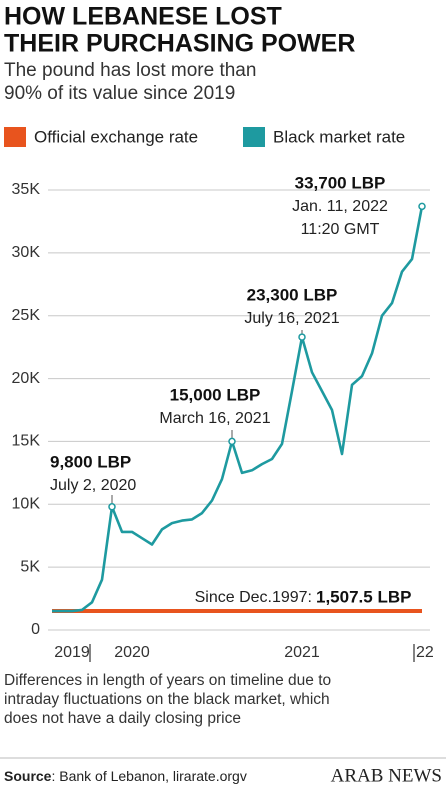 The height and width of the screenshot is (800, 446). What do you see at coordinates (253, 597) in the screenshot?
I see `official-note: Since Dec.1997:` at bounding box center [253, 597].